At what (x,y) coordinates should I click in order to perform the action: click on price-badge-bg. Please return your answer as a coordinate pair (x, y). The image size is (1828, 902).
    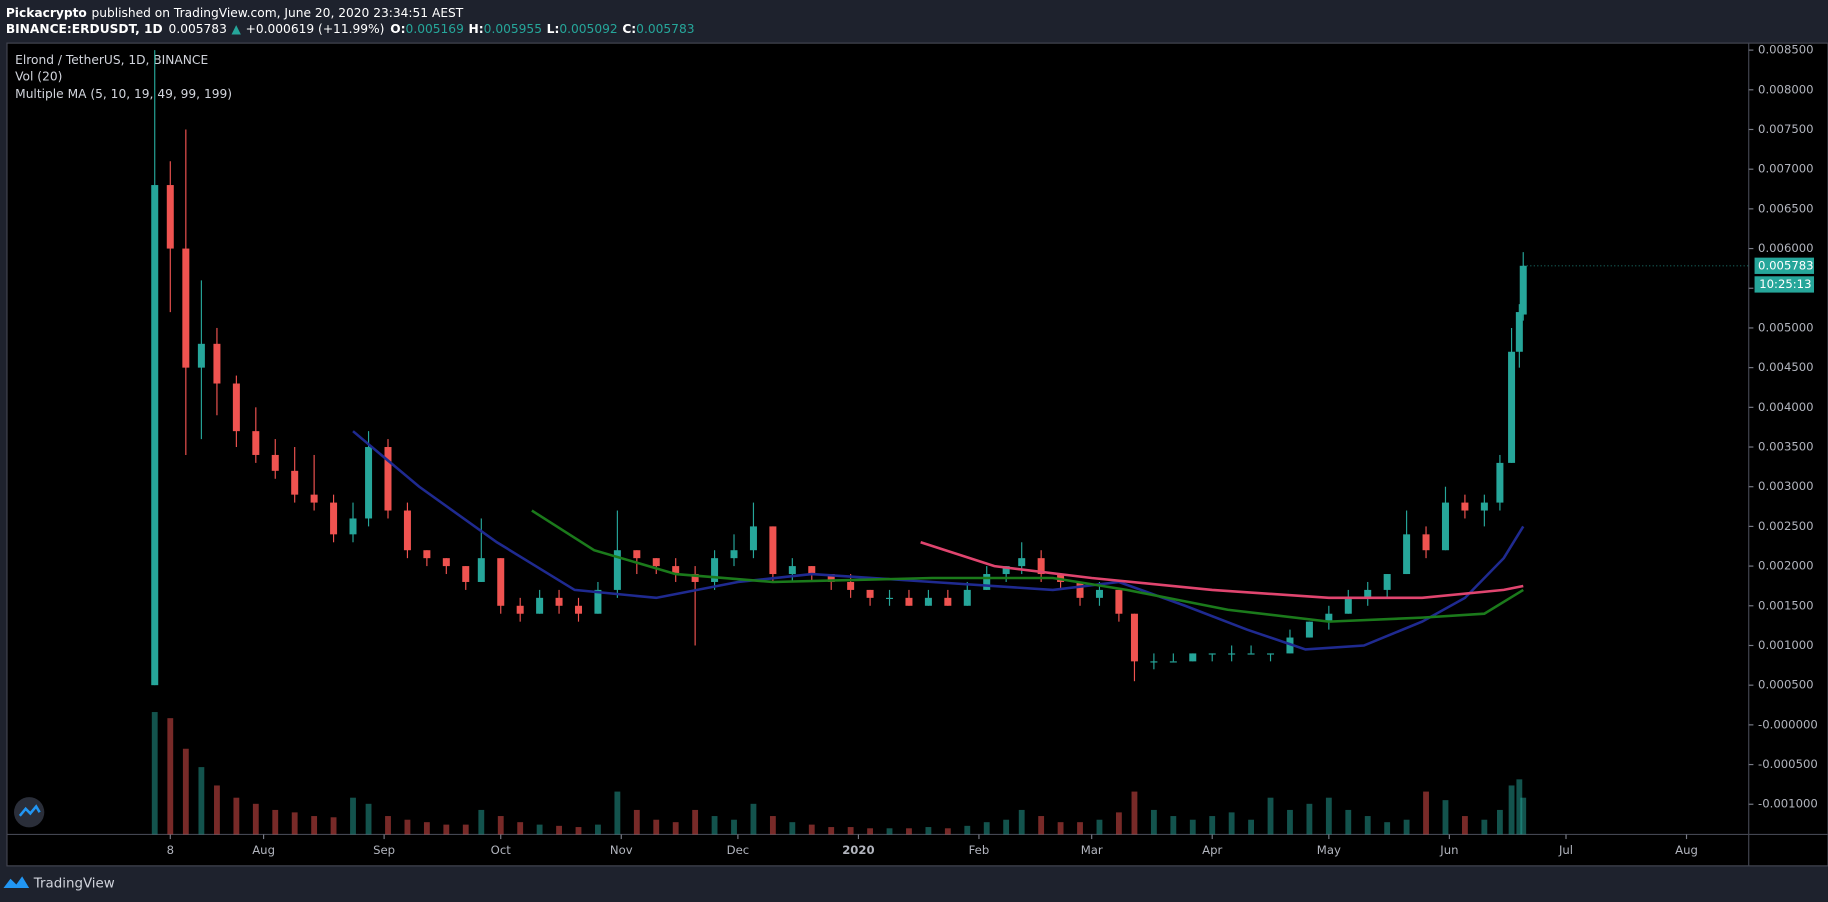
    Looking at the image, I should click on (1784, 265).